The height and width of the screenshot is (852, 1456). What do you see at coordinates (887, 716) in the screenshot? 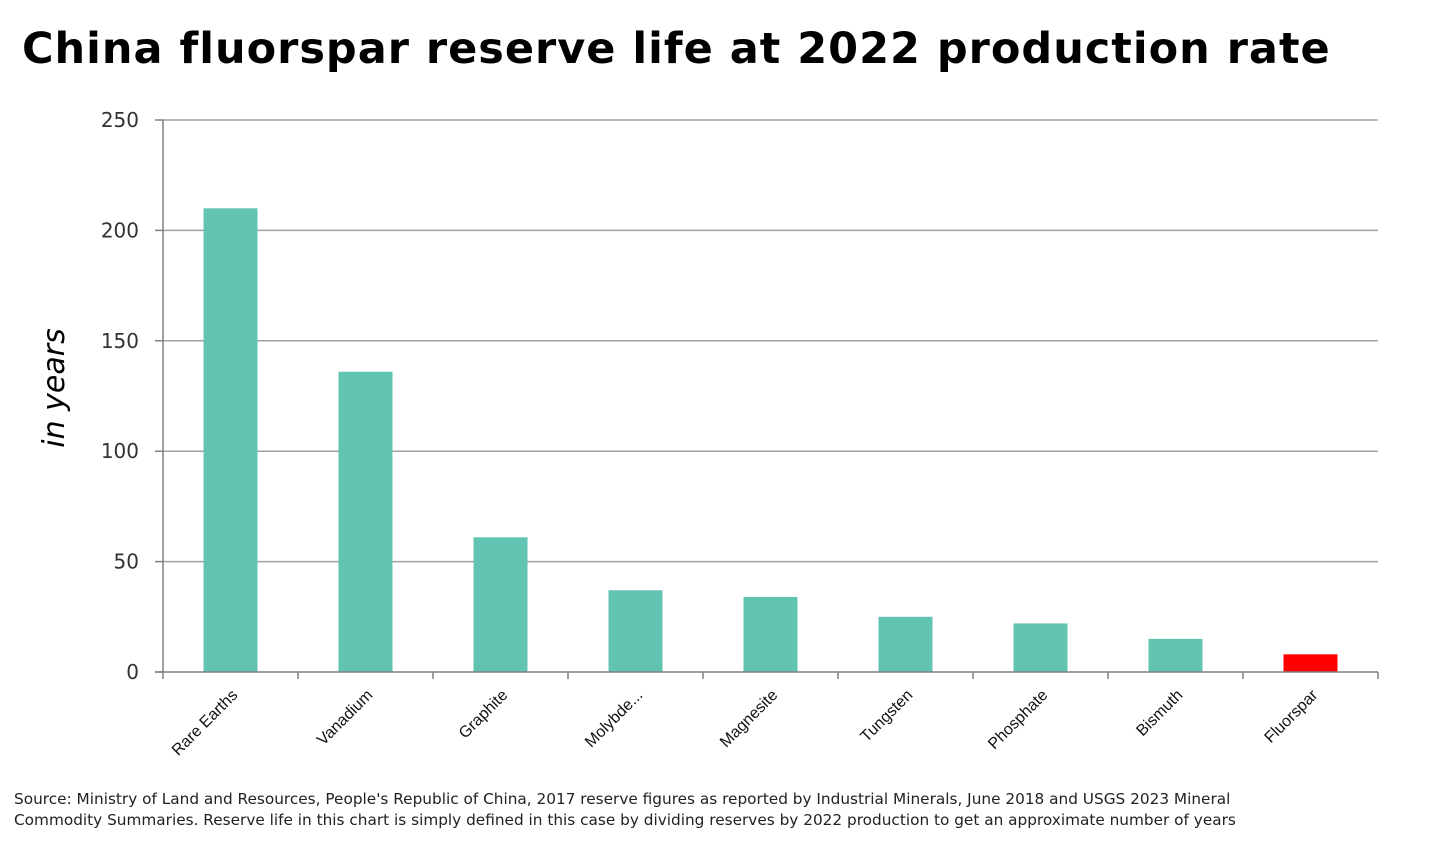
I see `x-tick-label: Tungsten` at bounding box center [887, 716].